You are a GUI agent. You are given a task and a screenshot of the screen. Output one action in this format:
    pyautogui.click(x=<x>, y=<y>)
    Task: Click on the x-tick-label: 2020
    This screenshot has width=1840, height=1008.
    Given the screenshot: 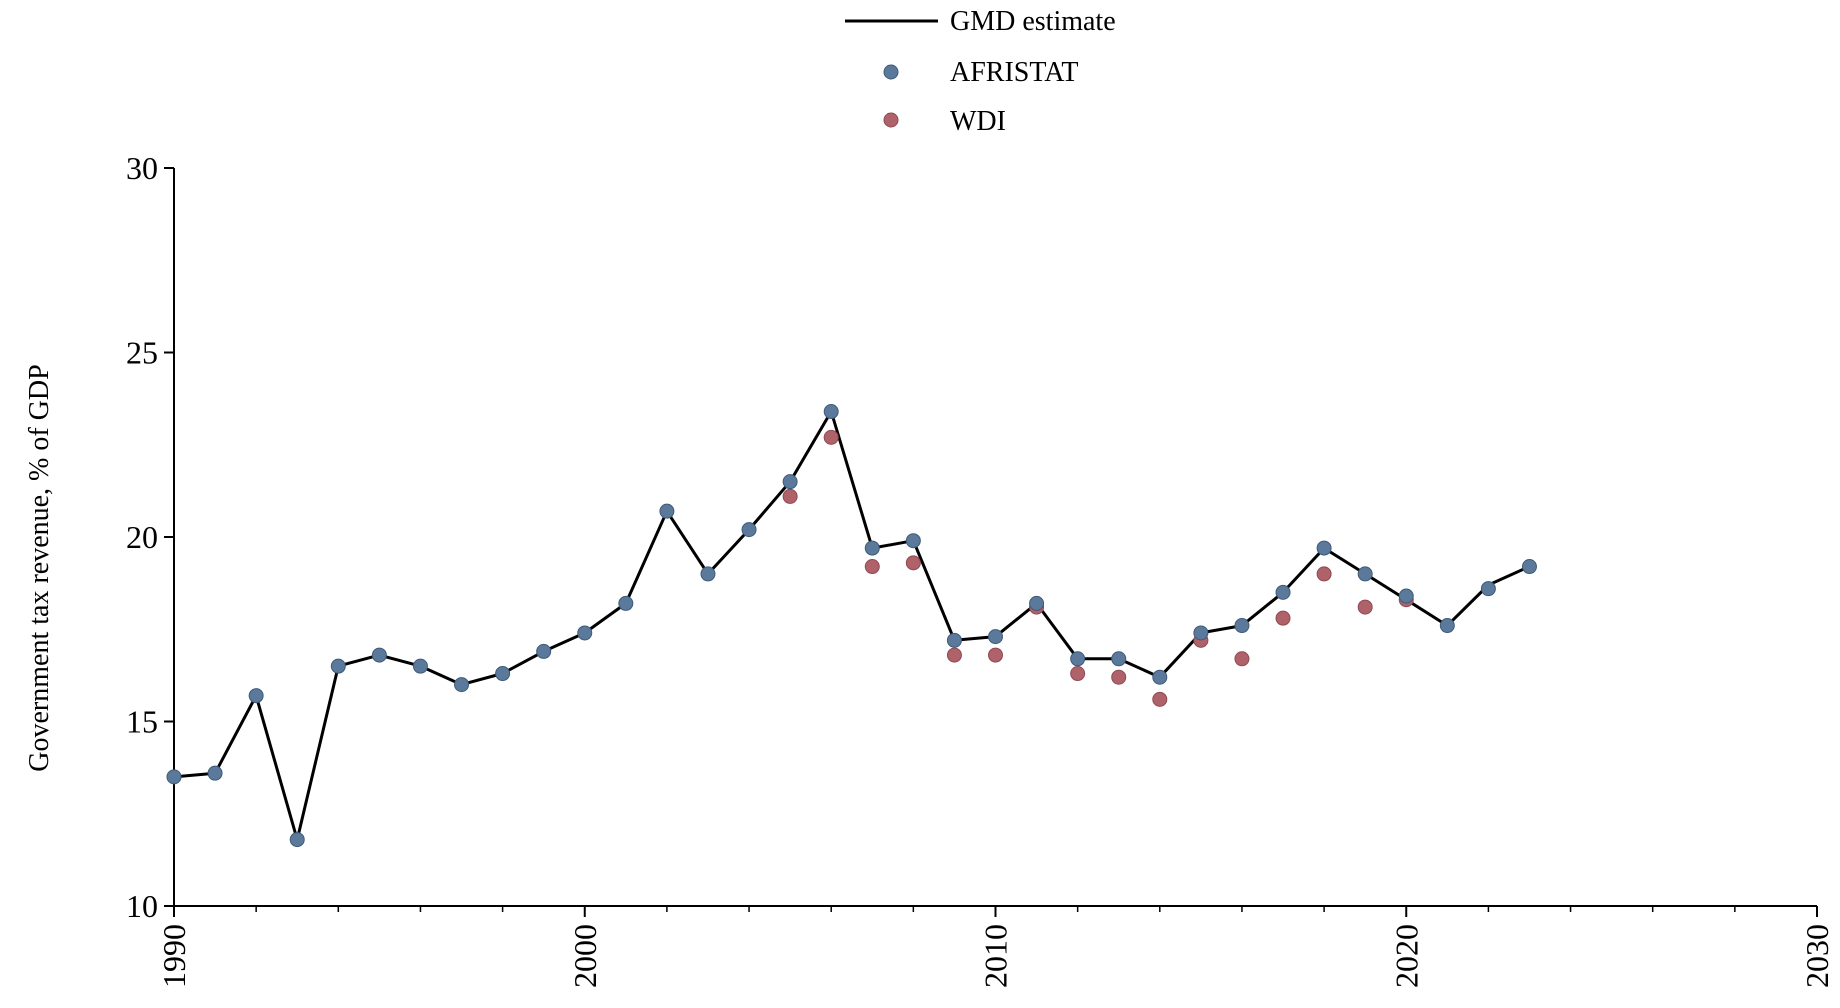 What is the action you would take?
    pyautogui.click(x=1406, y=956)
    